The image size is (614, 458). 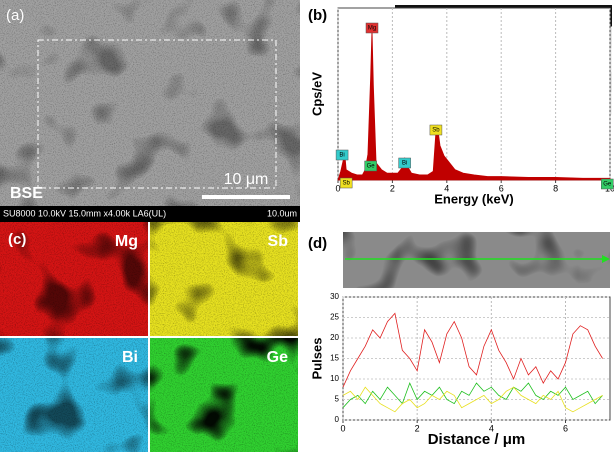 I want to click on peak-label: Mg, so click(x=372, y=29).